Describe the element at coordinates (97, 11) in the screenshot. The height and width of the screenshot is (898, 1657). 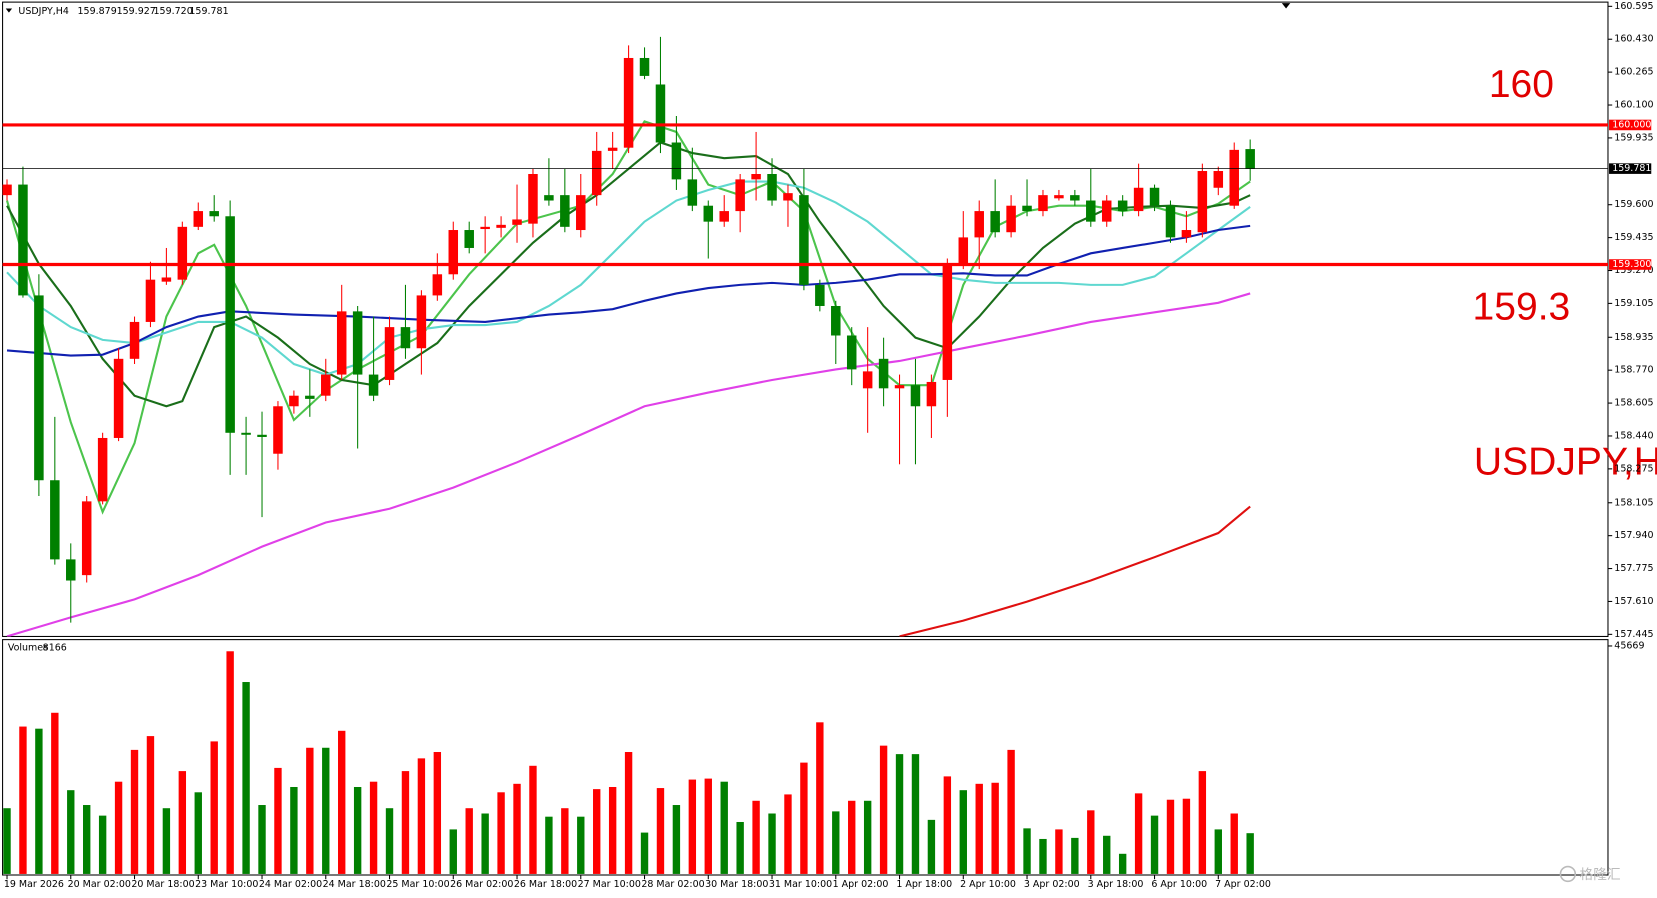
I see `header-value: 159.879` at that location.